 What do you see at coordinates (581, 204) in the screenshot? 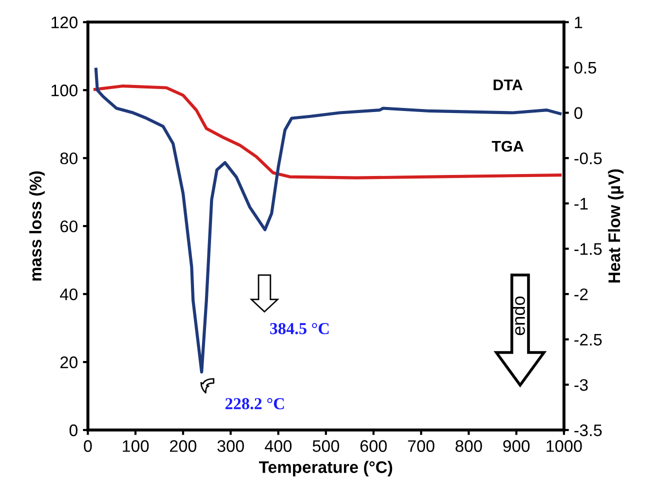
I see `y2-tick-label: -1` at bounding box center [581, 204].